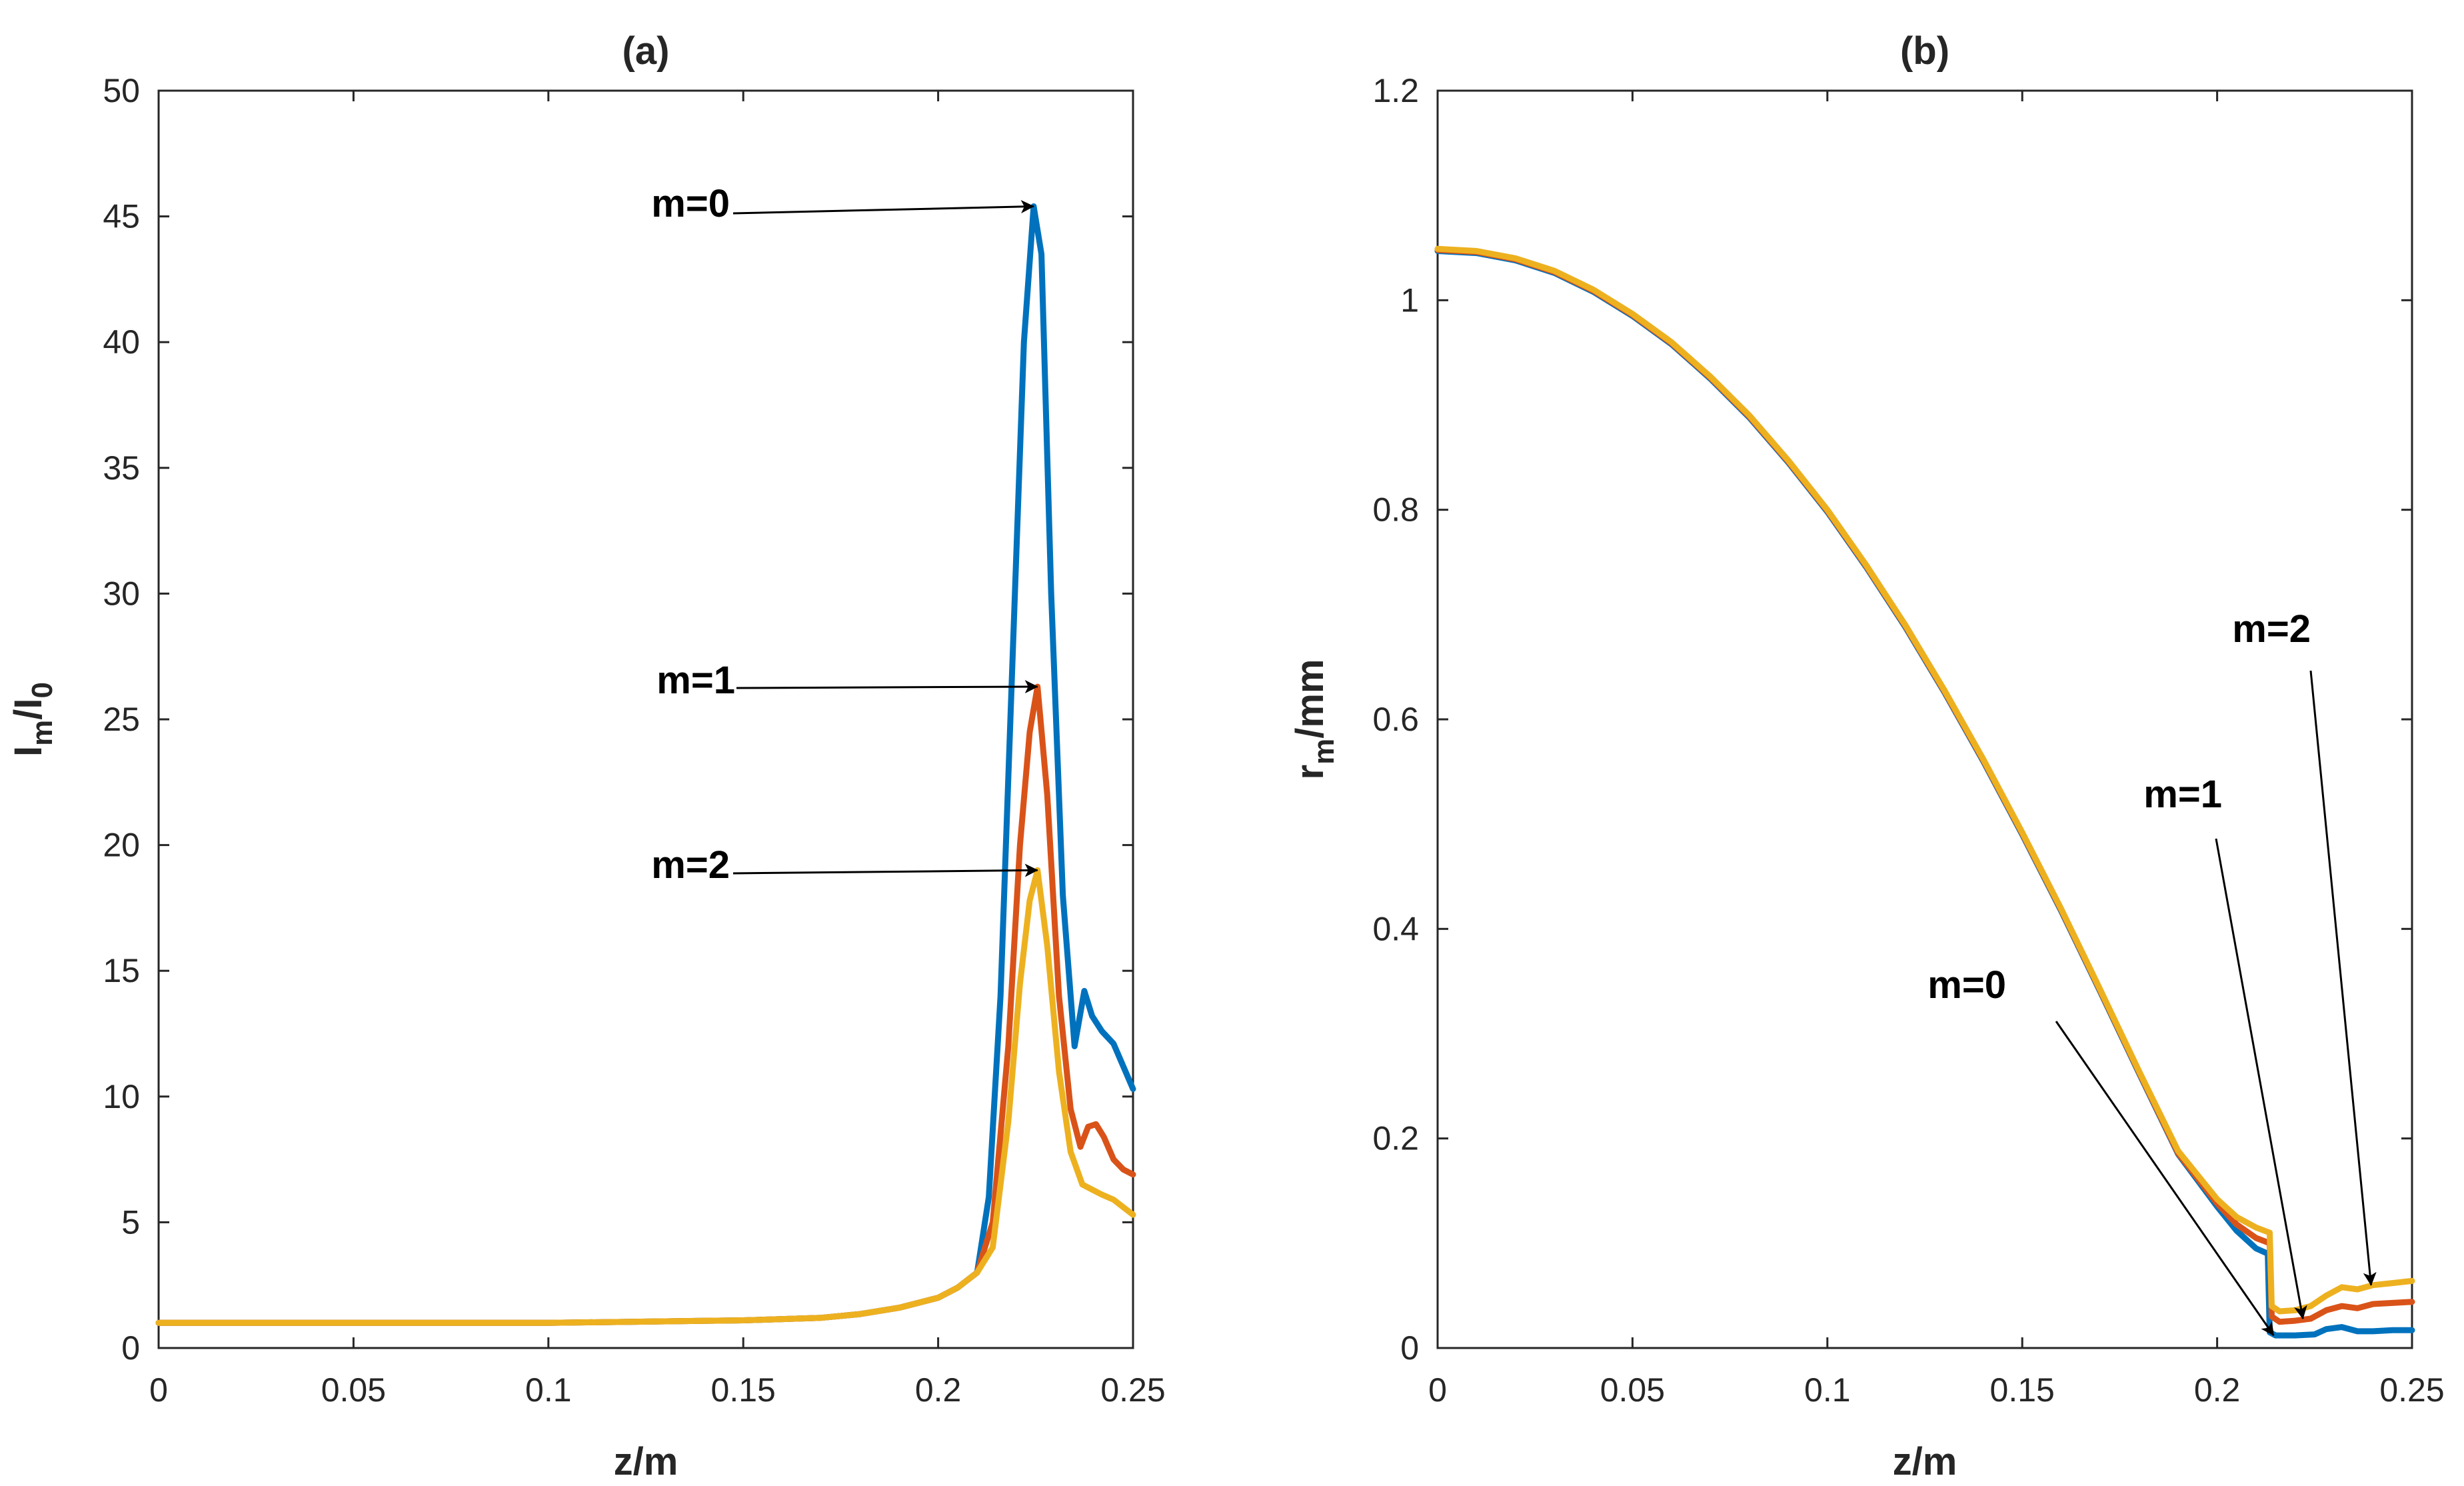  Describe the element at coordinates (1409, 1348) in the screenshot. I see `y-tick-label-b-0: 0` at that location.